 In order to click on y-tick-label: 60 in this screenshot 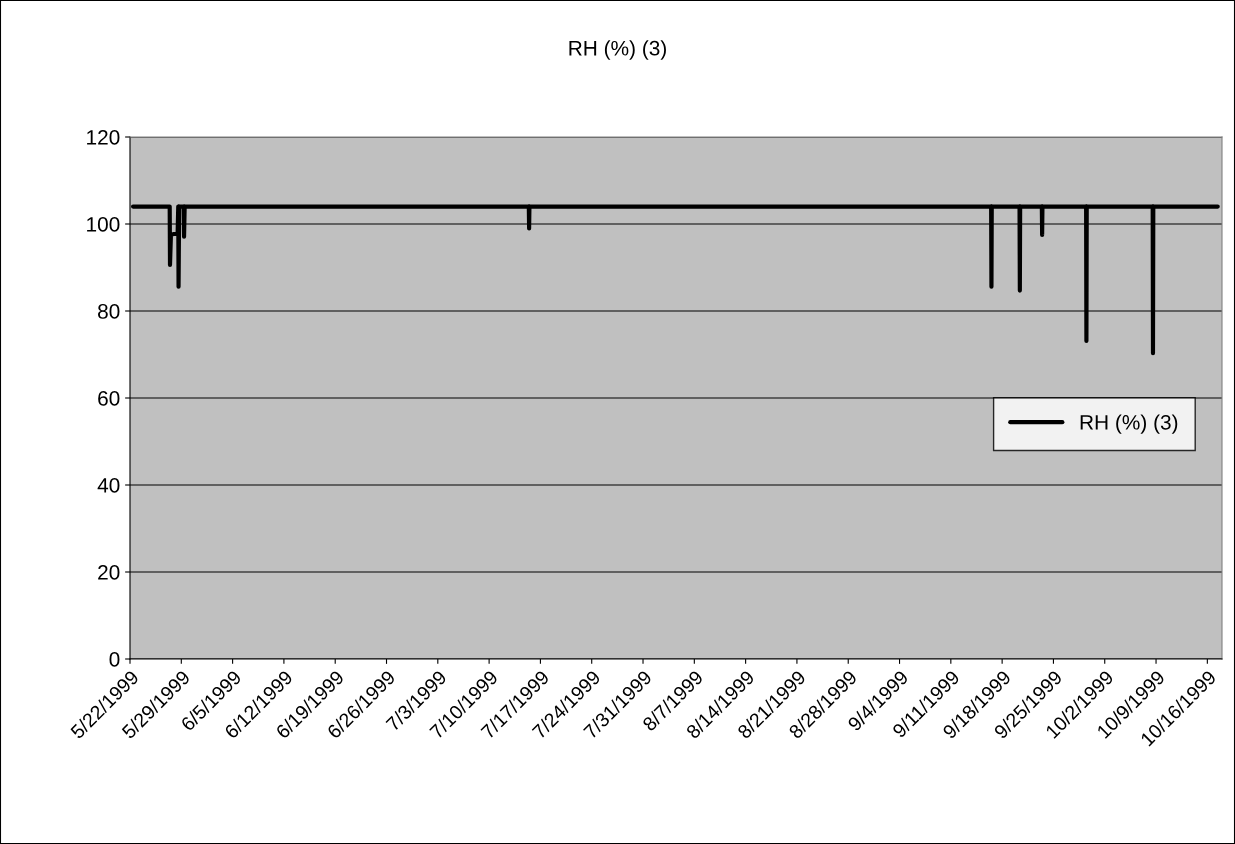, I will do `click(109, 398)`.